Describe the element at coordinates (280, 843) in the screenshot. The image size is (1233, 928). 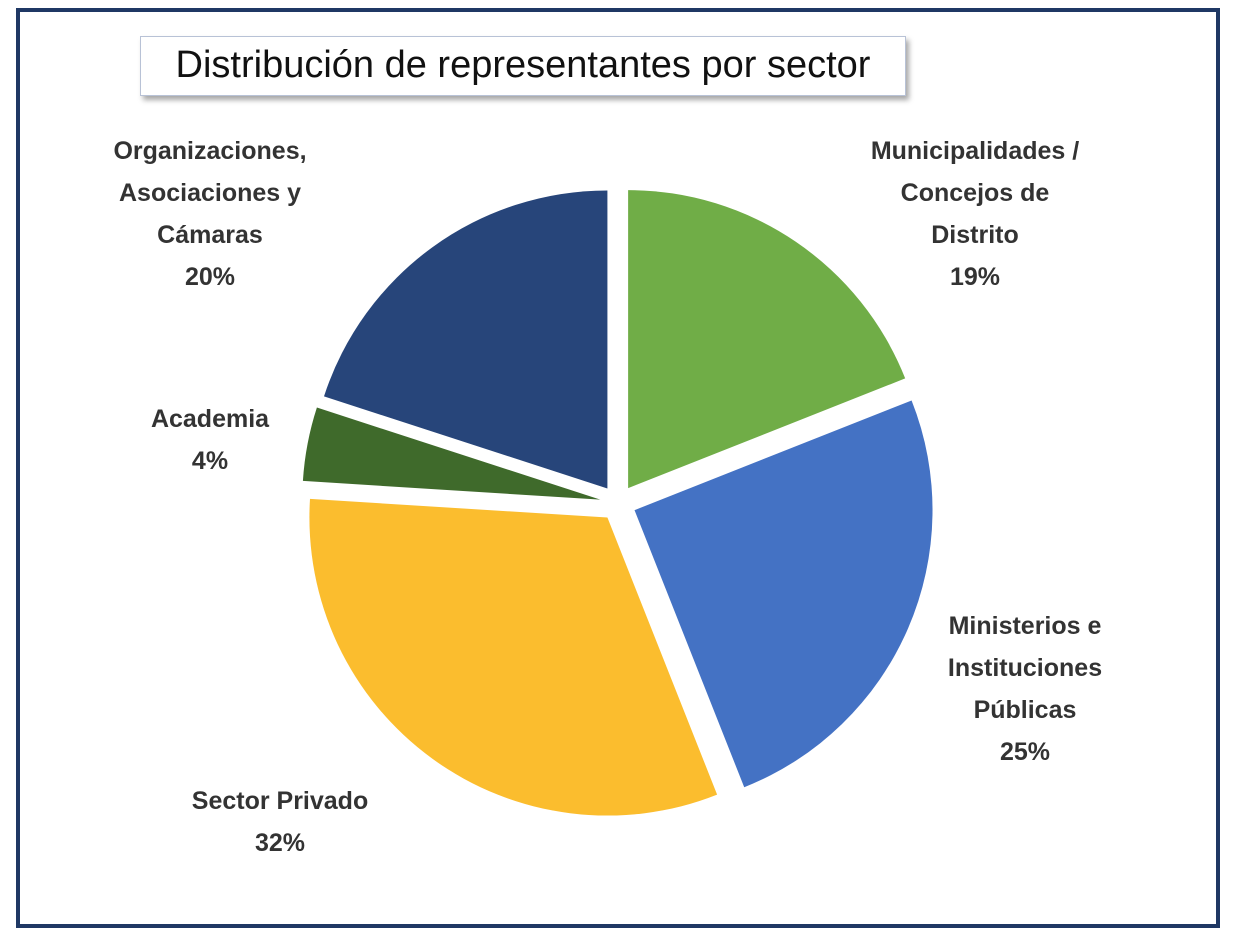
I see `value-label: 32%` at that location.